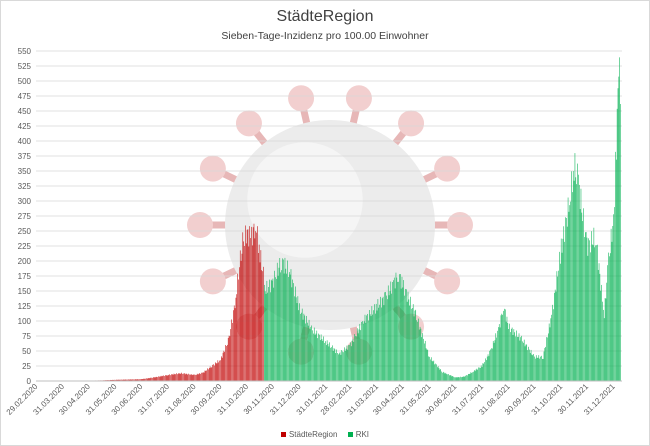 The height and width of the screenshot is (446, 650). Describe the element at coordinates (25, 306) in the screenshot. I see `y-tick-label: 125` at that location.